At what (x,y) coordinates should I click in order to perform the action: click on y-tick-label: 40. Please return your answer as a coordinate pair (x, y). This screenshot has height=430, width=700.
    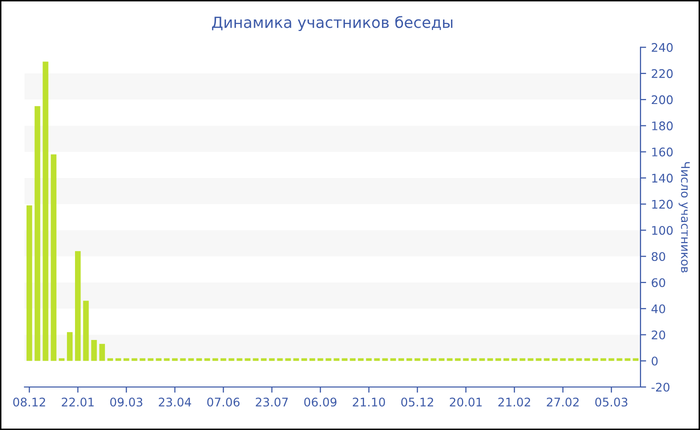
    Looking at the image, I should click on (658, 309).